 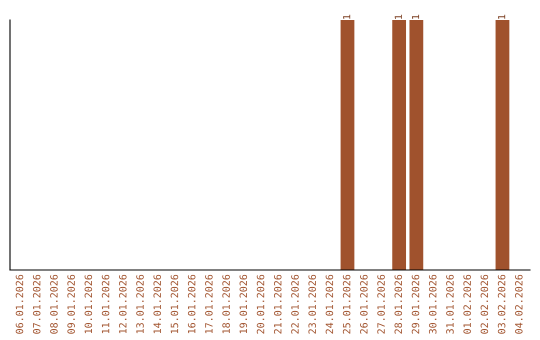 I want to click on x-tick-label: 30.01.2026, so click(x=432, y=304).